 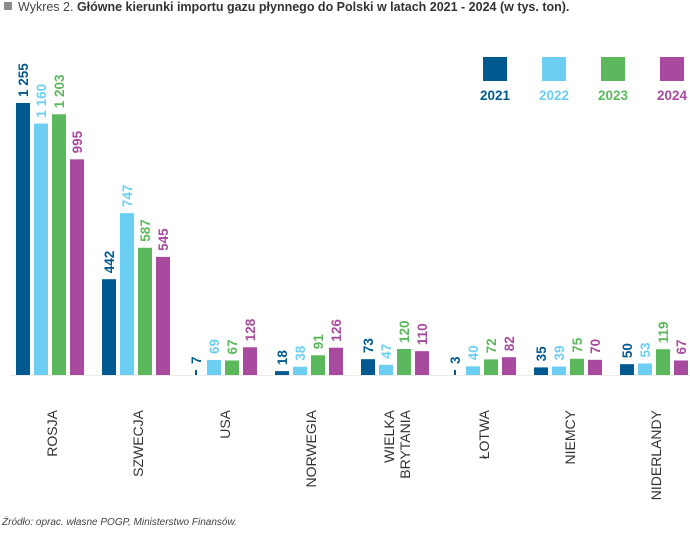 What do you see at coordinates (509, 343) in the screenshot?
I see `data-label-2024-5: 82` at bounding box center [509, 343].